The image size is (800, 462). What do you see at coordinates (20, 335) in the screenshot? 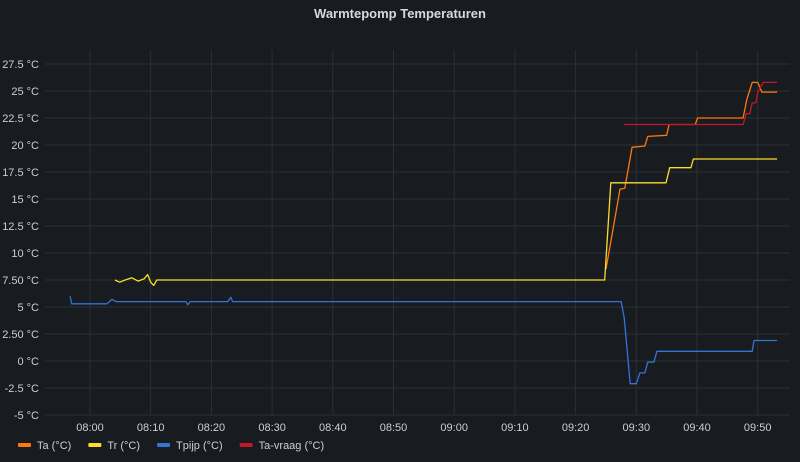
I see `y-tick-label: 2.50 °C` at bounding box center [20, 335].